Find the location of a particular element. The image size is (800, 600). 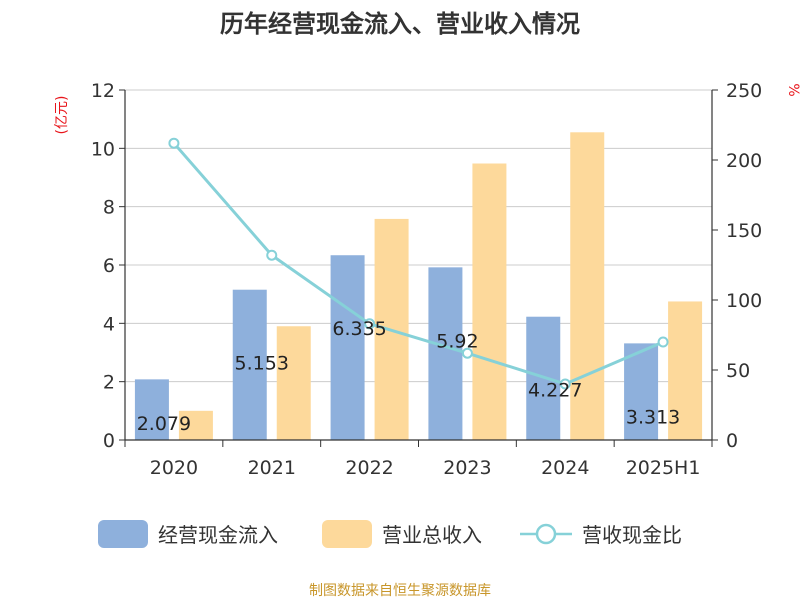

bar-cash-inflow-2023 is located at coordinates (445, 353).